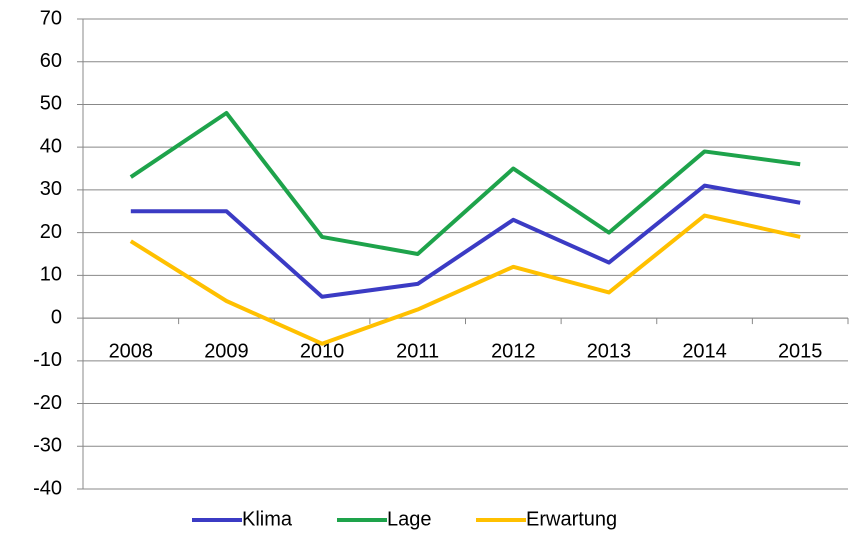 The image size is (854, 533). Describe the element at coordinates (409, 519) in the screenshot. I see `legend-label: Lage` at that location.